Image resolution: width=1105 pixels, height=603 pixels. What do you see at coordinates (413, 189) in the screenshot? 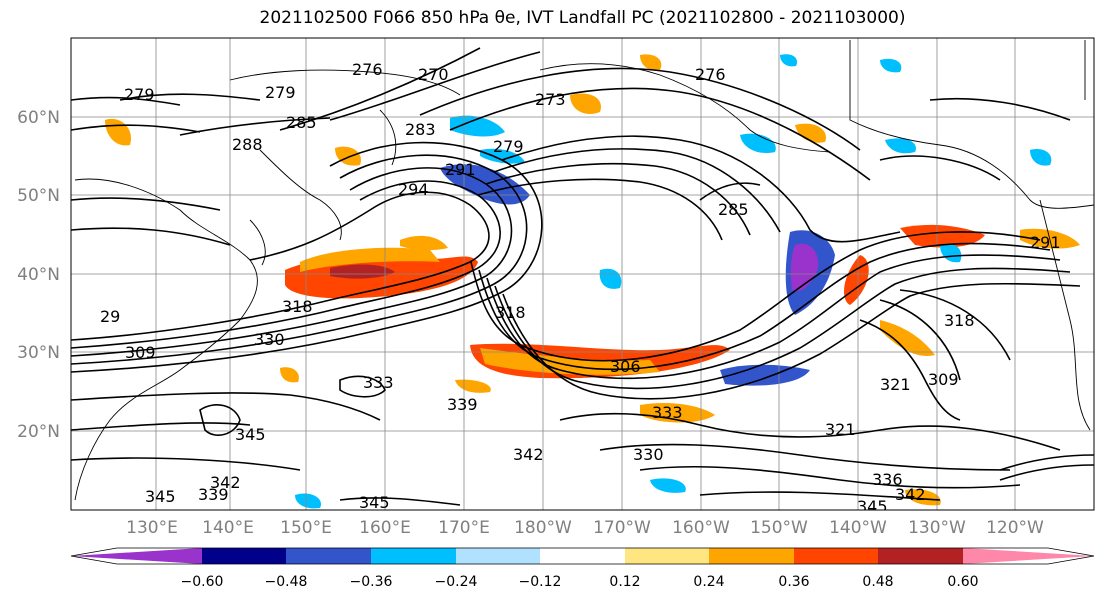
I see `contour-label: 294` at bounding box center [413, 189].